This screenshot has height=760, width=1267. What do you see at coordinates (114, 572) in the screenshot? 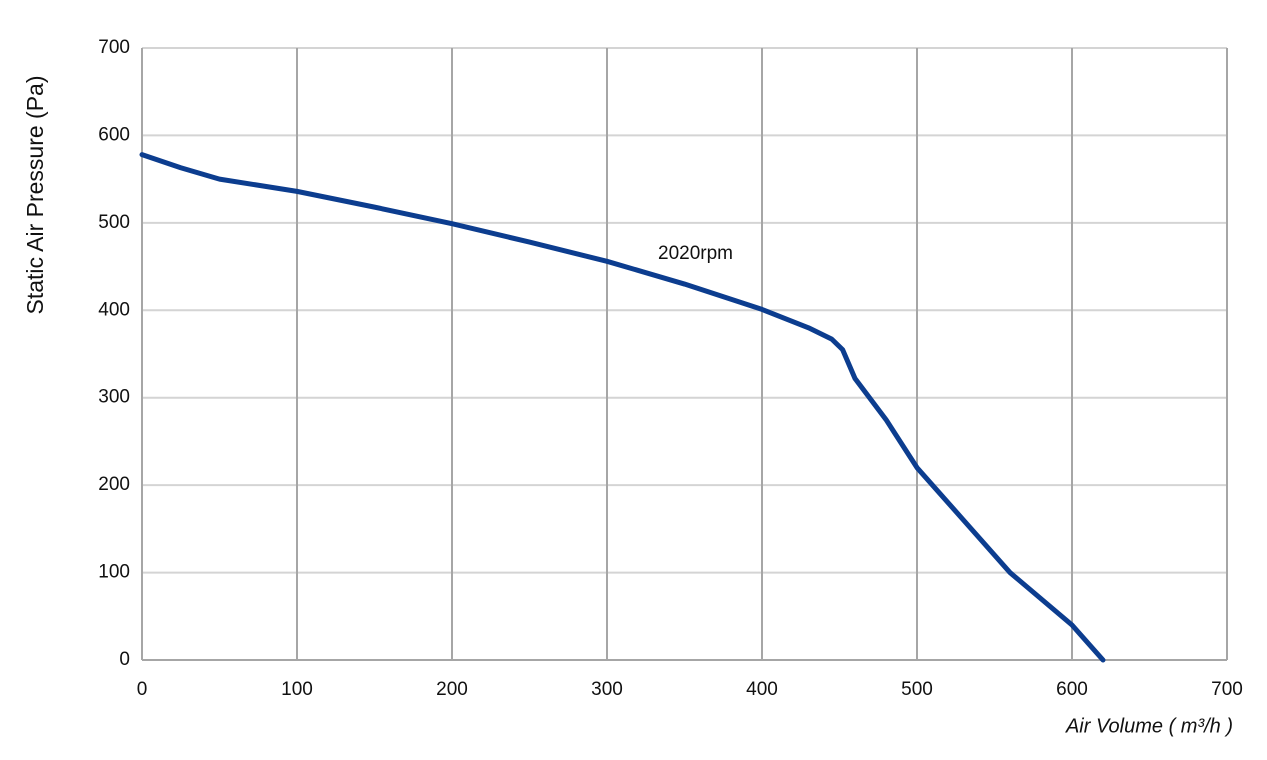
I see `y-tick-label: 100` at bounding box center [114, 572].